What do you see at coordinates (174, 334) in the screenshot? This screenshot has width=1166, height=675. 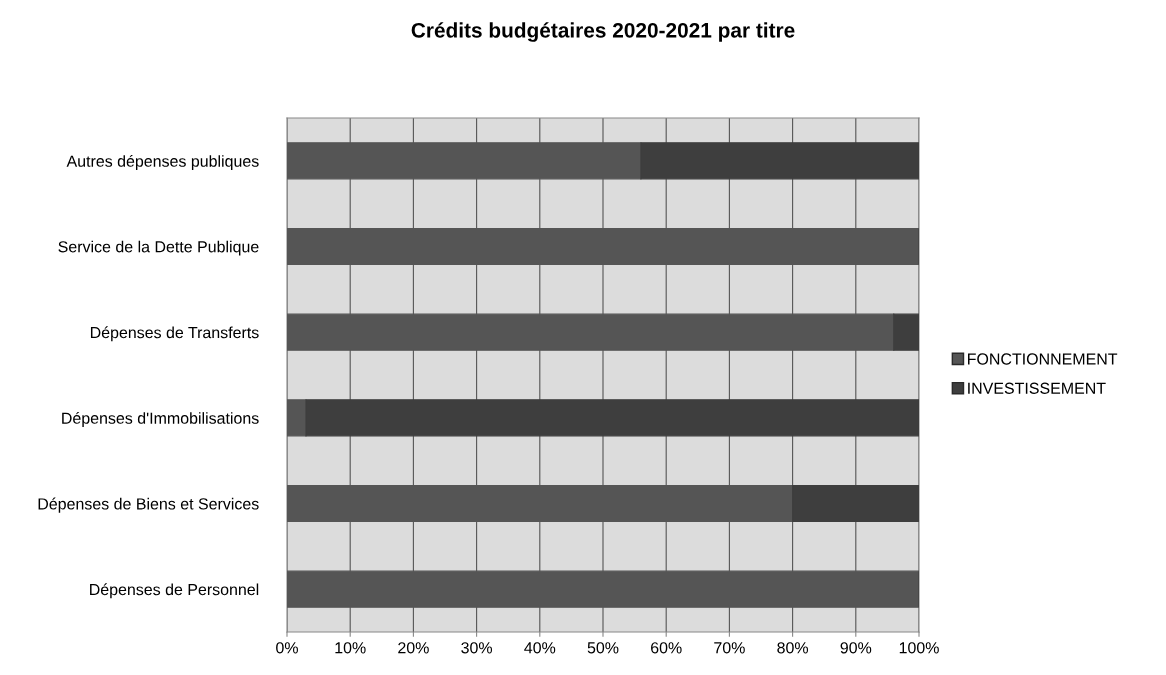 I see `y-tick-label: Dépenses de Transferts` at bounding box center [174, 334].